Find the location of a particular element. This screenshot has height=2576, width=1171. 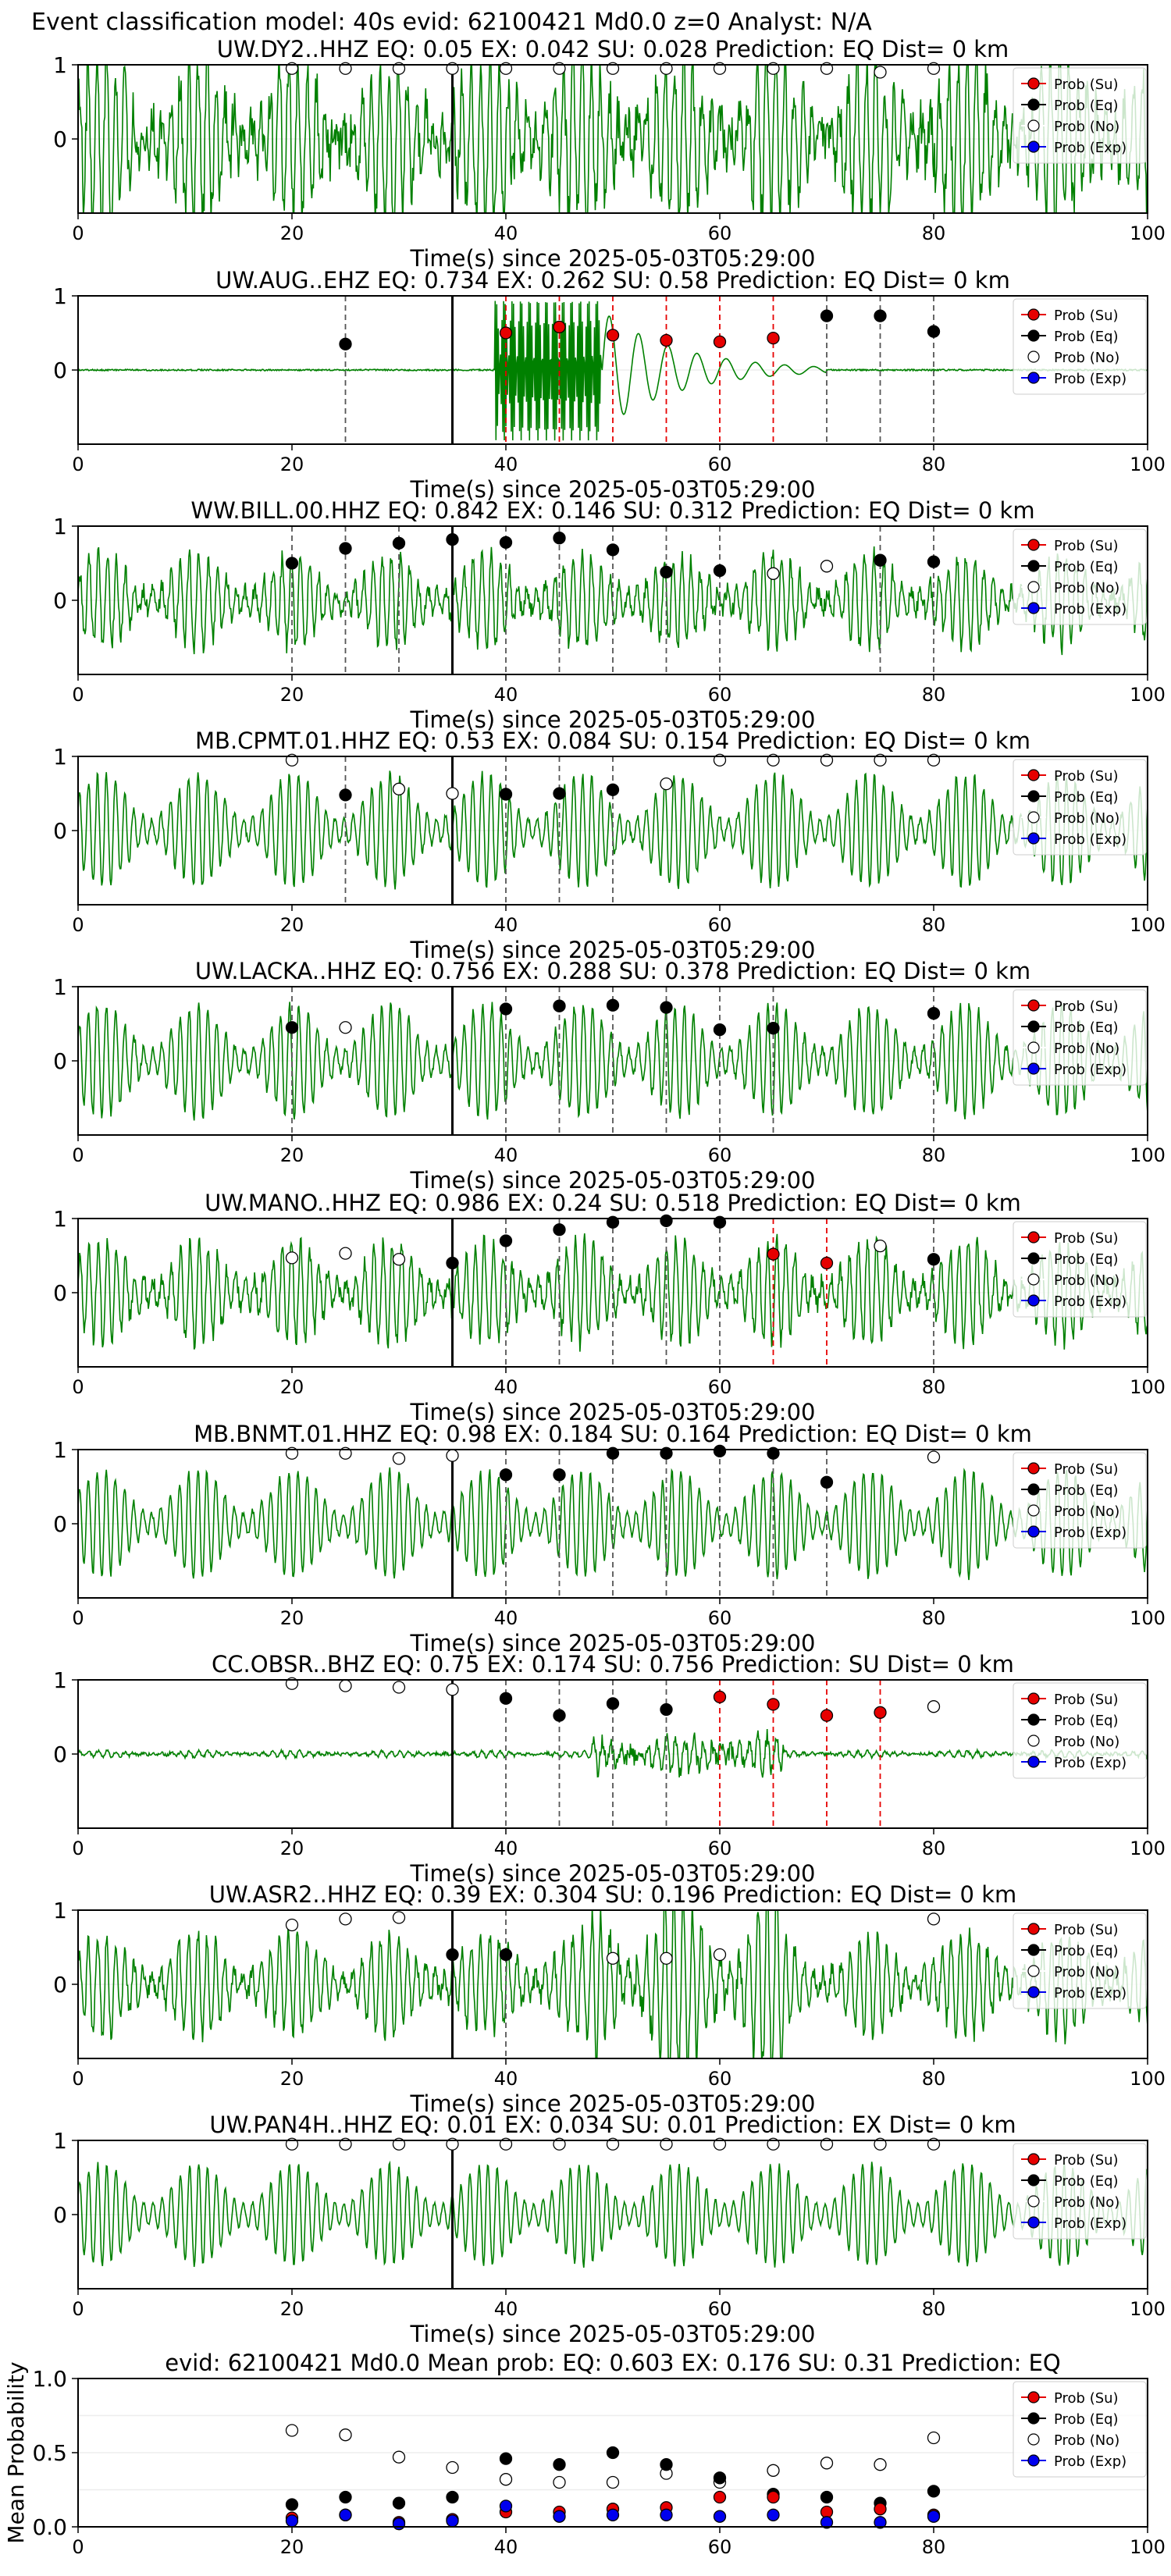

y-axis-label: Mean Probability is located at coordinates (16, 2452).